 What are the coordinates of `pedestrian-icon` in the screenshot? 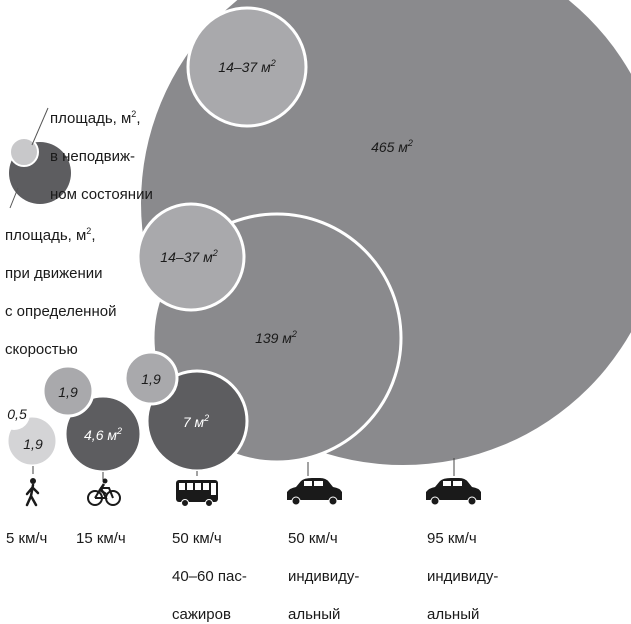 It's located at (32, 492).